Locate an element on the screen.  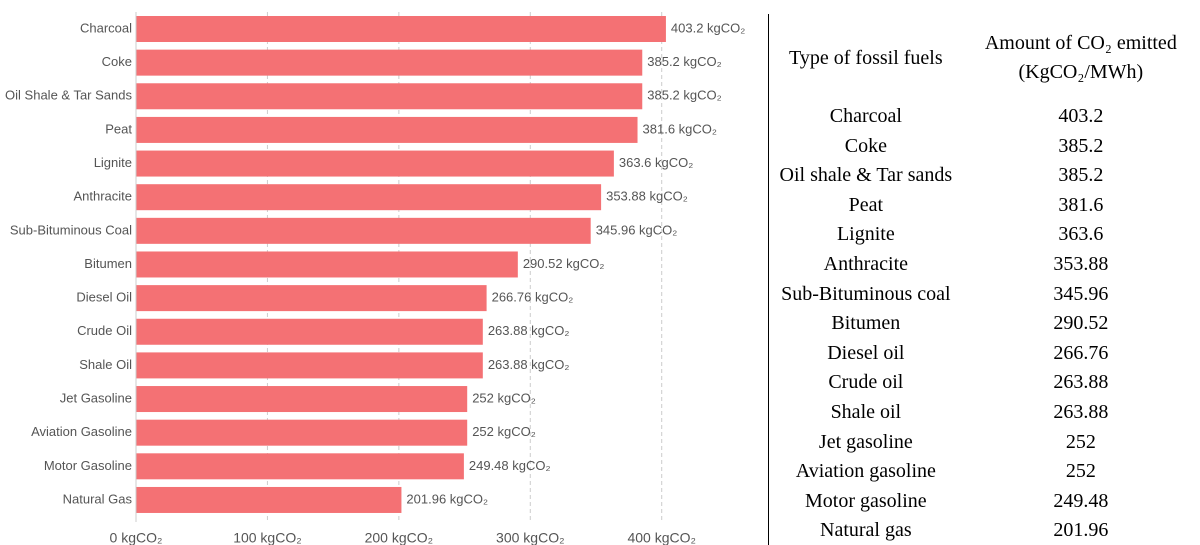
table-cell: Charcoal is located at coordinates (865, 116).